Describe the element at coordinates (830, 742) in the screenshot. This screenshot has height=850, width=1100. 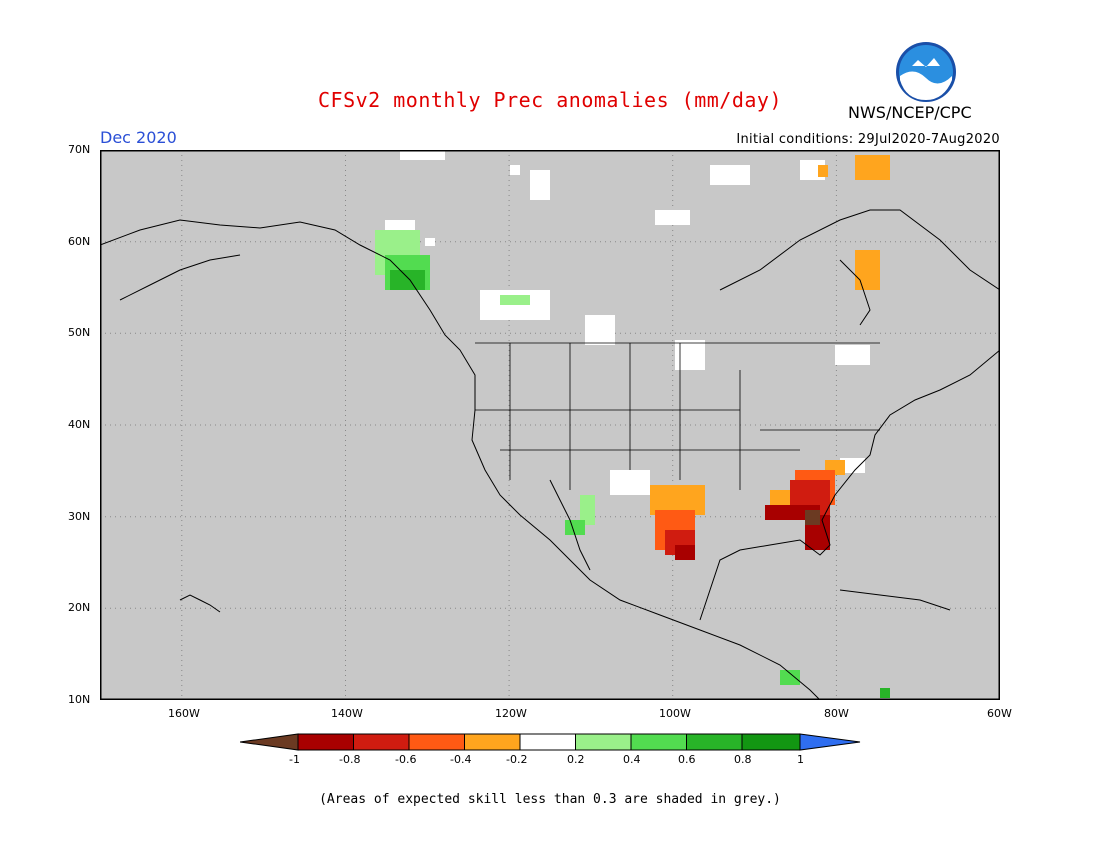
I see `colorbar-arrow-high` at that location.